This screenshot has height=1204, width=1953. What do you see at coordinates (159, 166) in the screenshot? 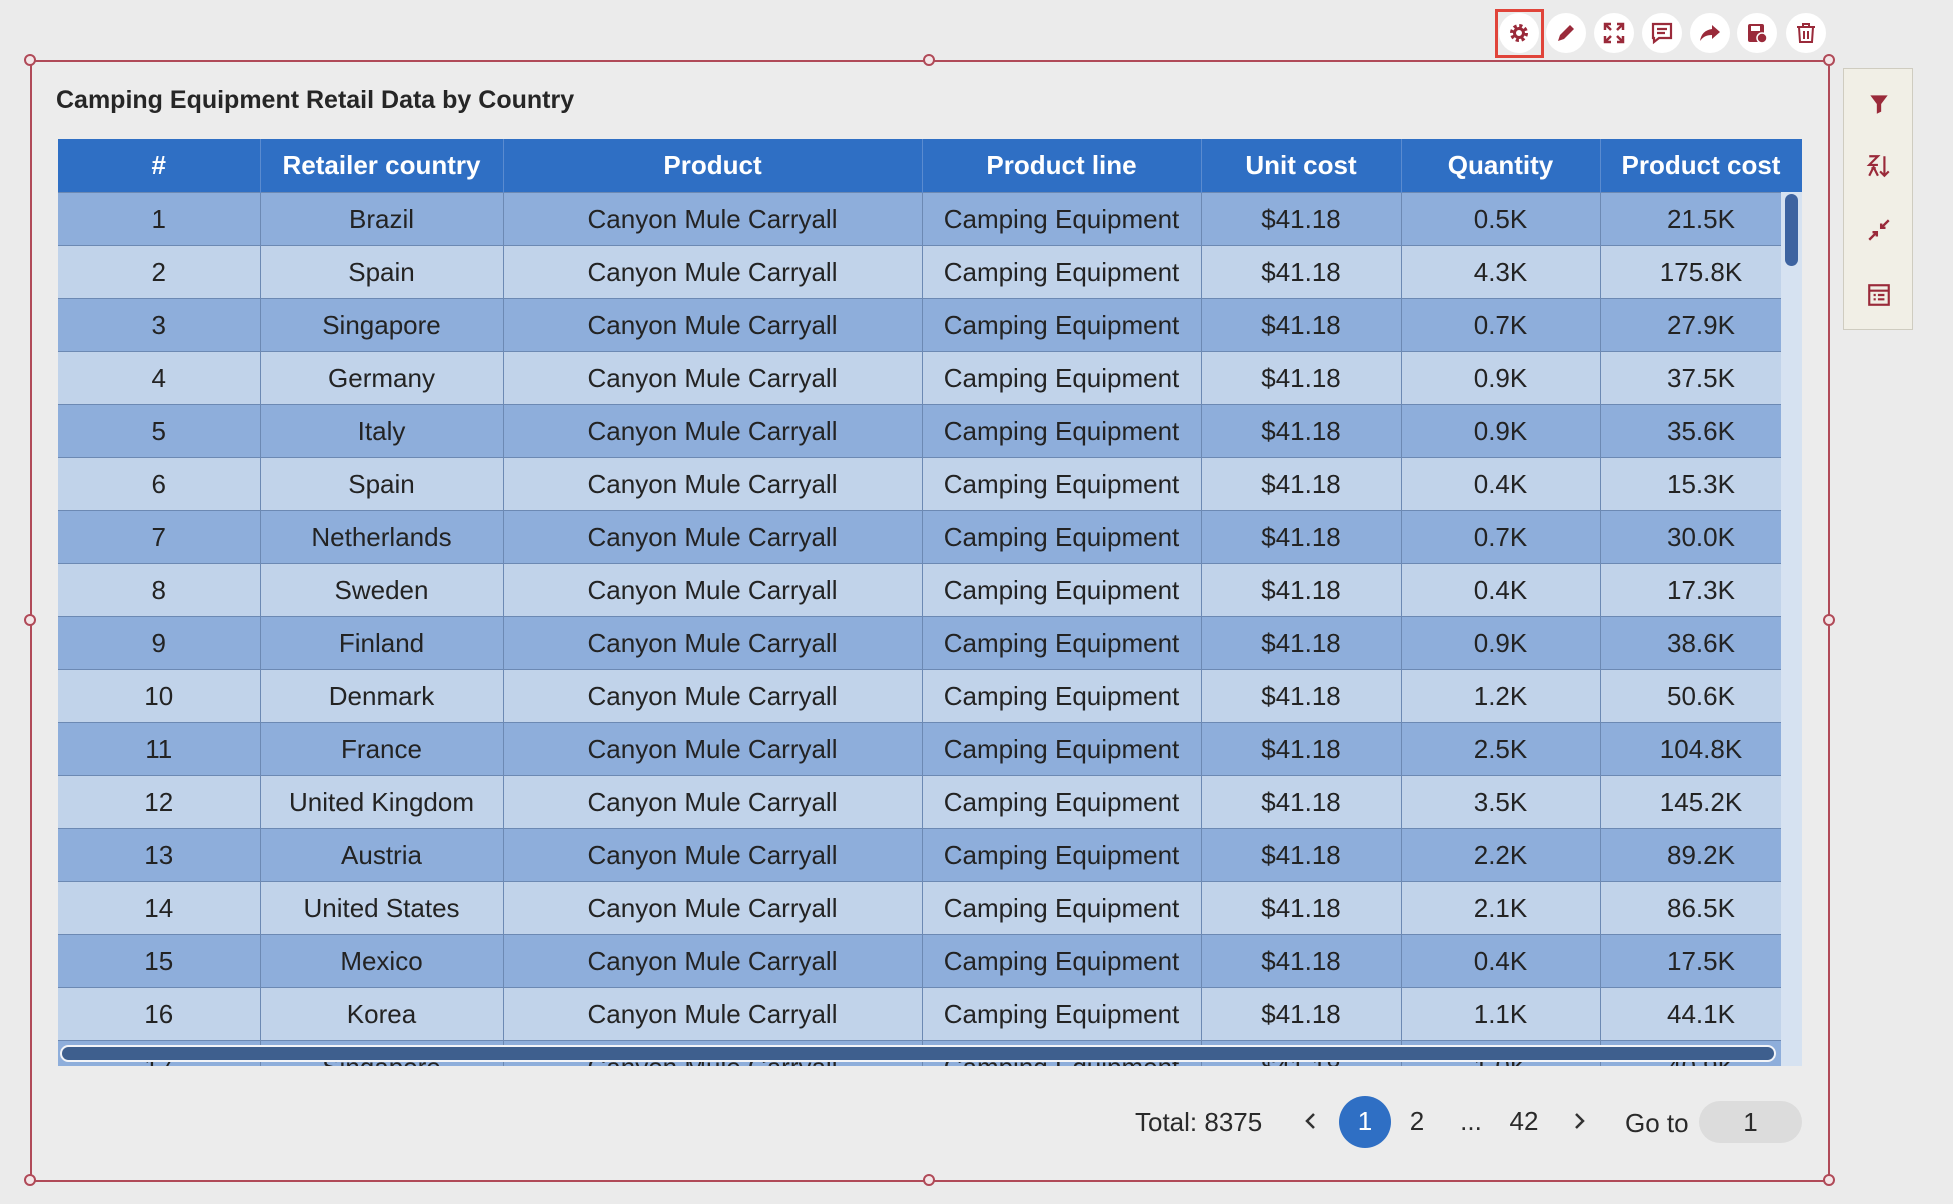
I see `column-header: #` at bounding box center [159, 166].